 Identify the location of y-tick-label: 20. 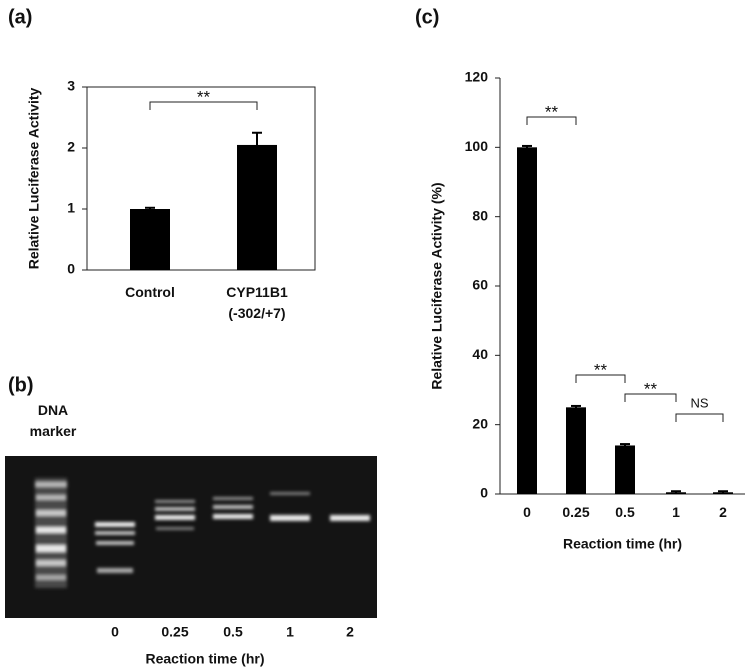
(480, 423).